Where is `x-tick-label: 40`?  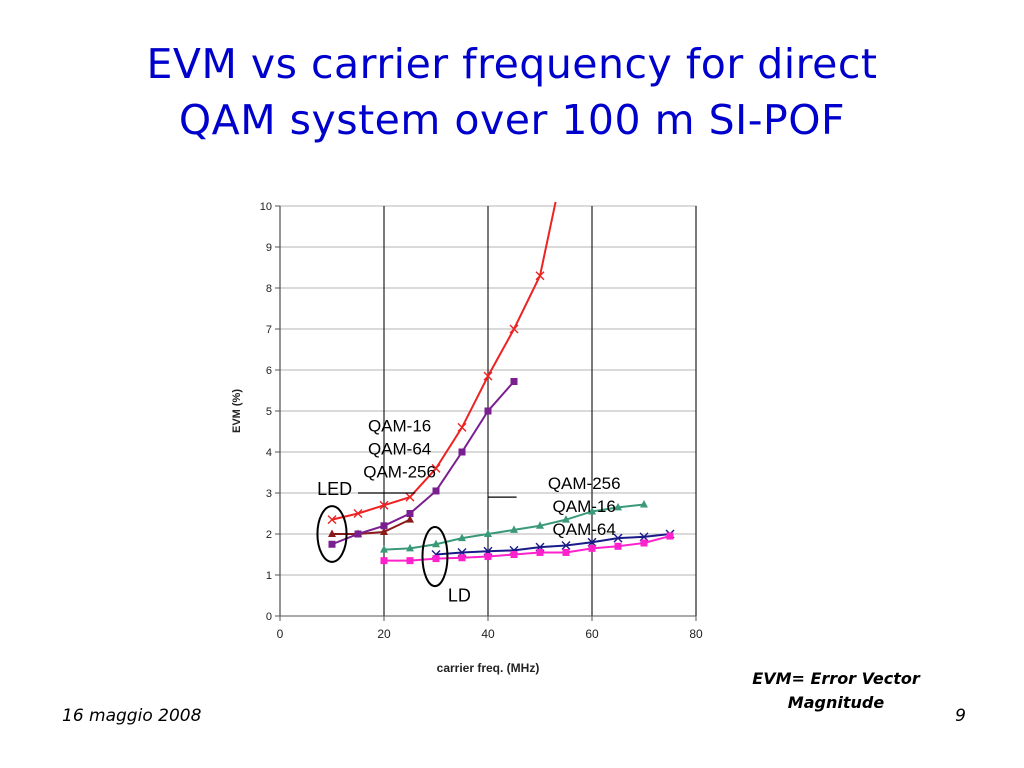
x-tick-label: 40 is located at coordinates (488, 634).